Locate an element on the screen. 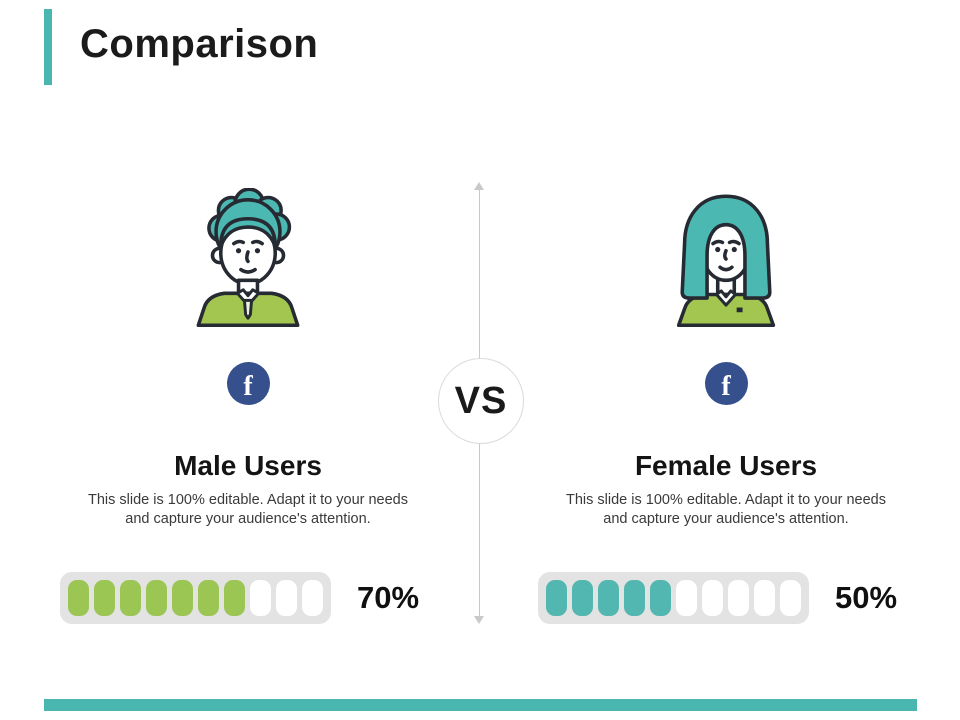 This screenshot has width=960, height=720. male-users-heading: Male Users is located at coordinates (248, 465).